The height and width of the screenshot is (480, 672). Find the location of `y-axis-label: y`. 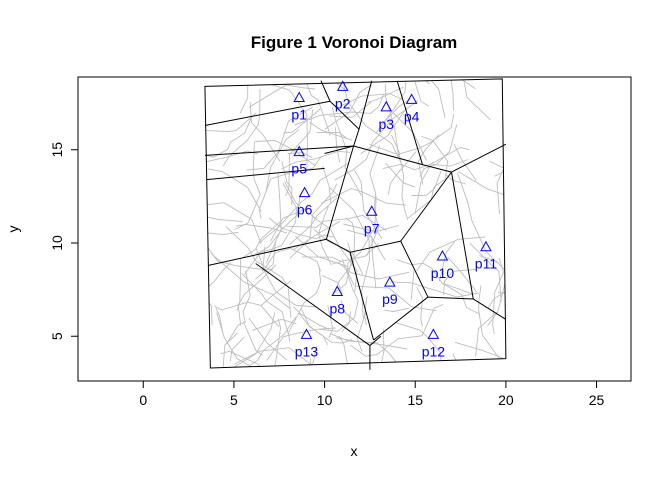

y-axis-label: y is located at coordinates (13, 229).